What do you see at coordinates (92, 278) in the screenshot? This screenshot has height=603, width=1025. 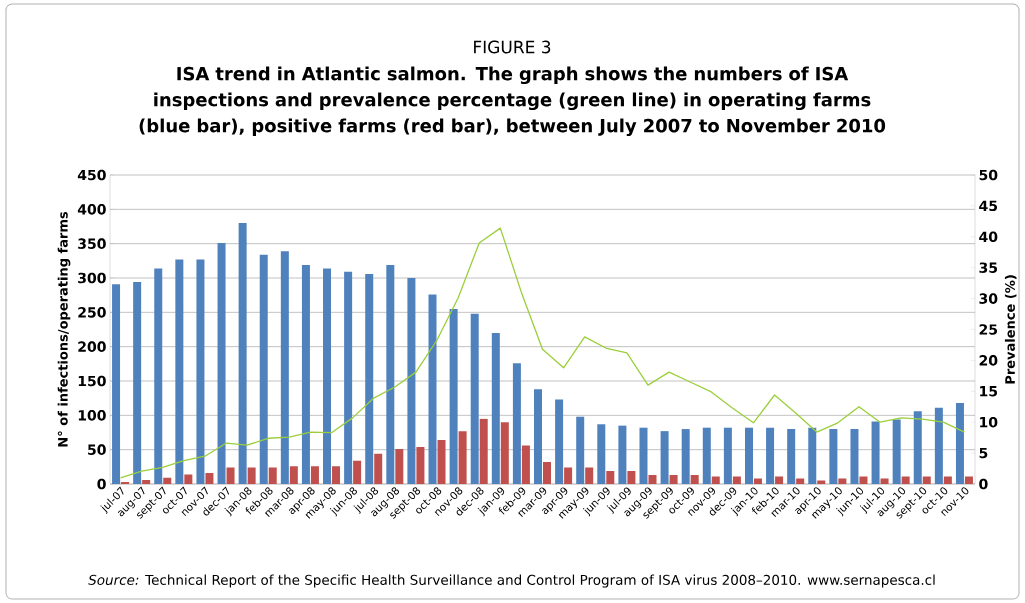 I see `y-tick-label: 300` at bounding box center [92, 278].